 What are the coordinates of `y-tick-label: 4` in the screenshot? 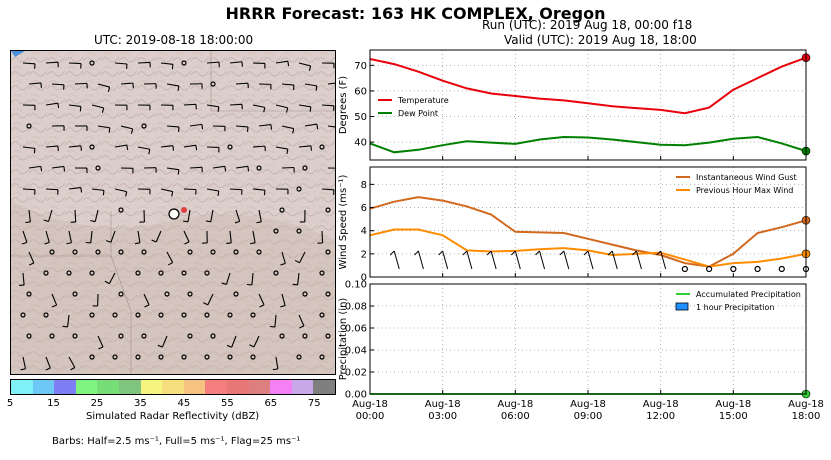 It's located at (364, 231).